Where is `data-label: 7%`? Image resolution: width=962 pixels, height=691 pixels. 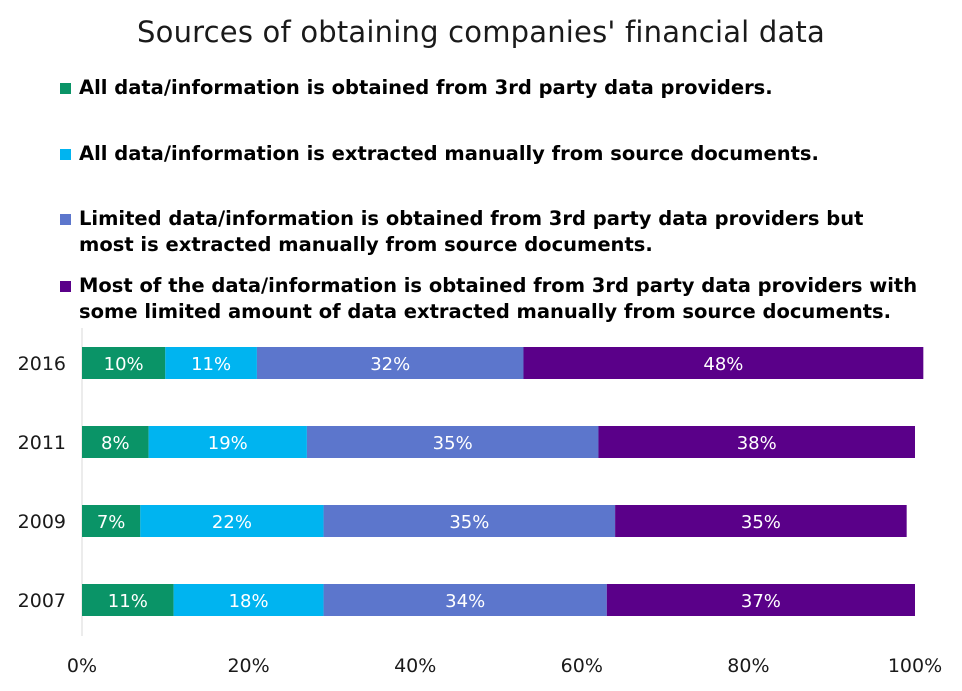
data-label: 7% is located at coordinates (111, 522).